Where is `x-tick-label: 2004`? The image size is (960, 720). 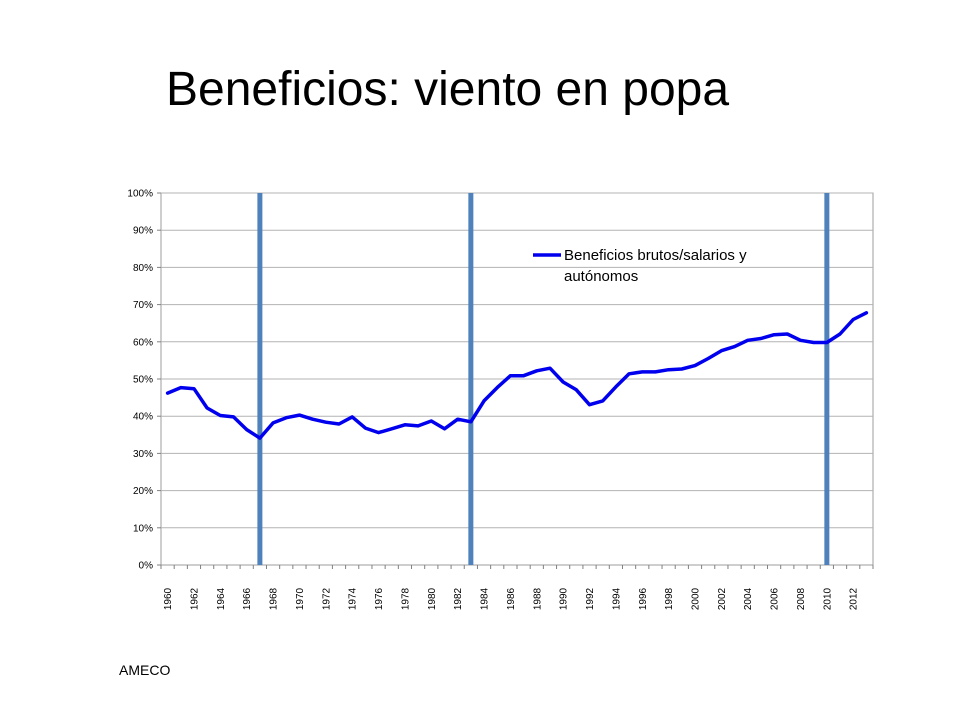
x-tick-label: 2004 is located at coordinates (748, 598).